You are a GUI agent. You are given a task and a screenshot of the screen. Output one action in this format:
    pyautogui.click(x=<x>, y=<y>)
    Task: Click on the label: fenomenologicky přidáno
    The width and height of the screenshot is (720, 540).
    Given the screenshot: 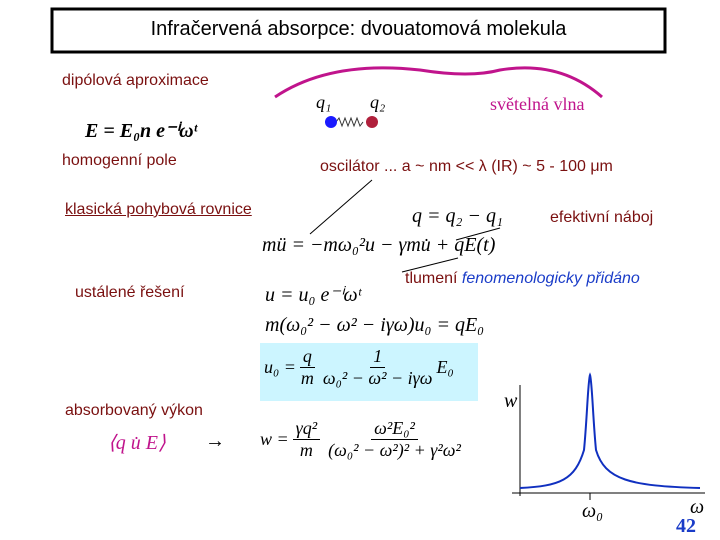 What is the action you would take?
    pyautogui.click(x=550, y=278)
    